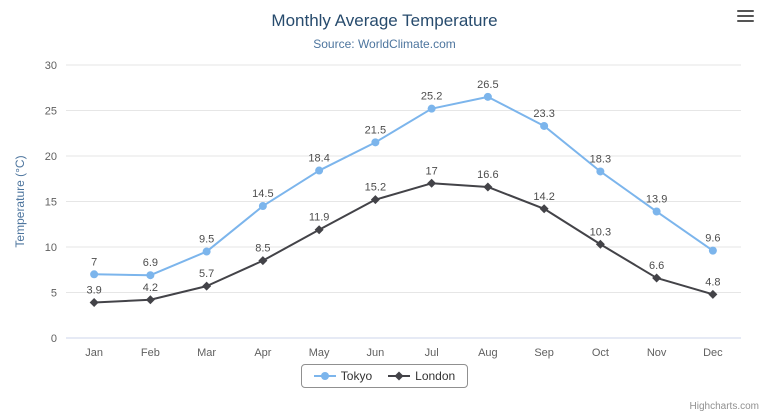 This screenshot has width=769, height=416. Describe the element at coordinates (488, 187) in the screenshot. I see `point-london-aug` at that location.